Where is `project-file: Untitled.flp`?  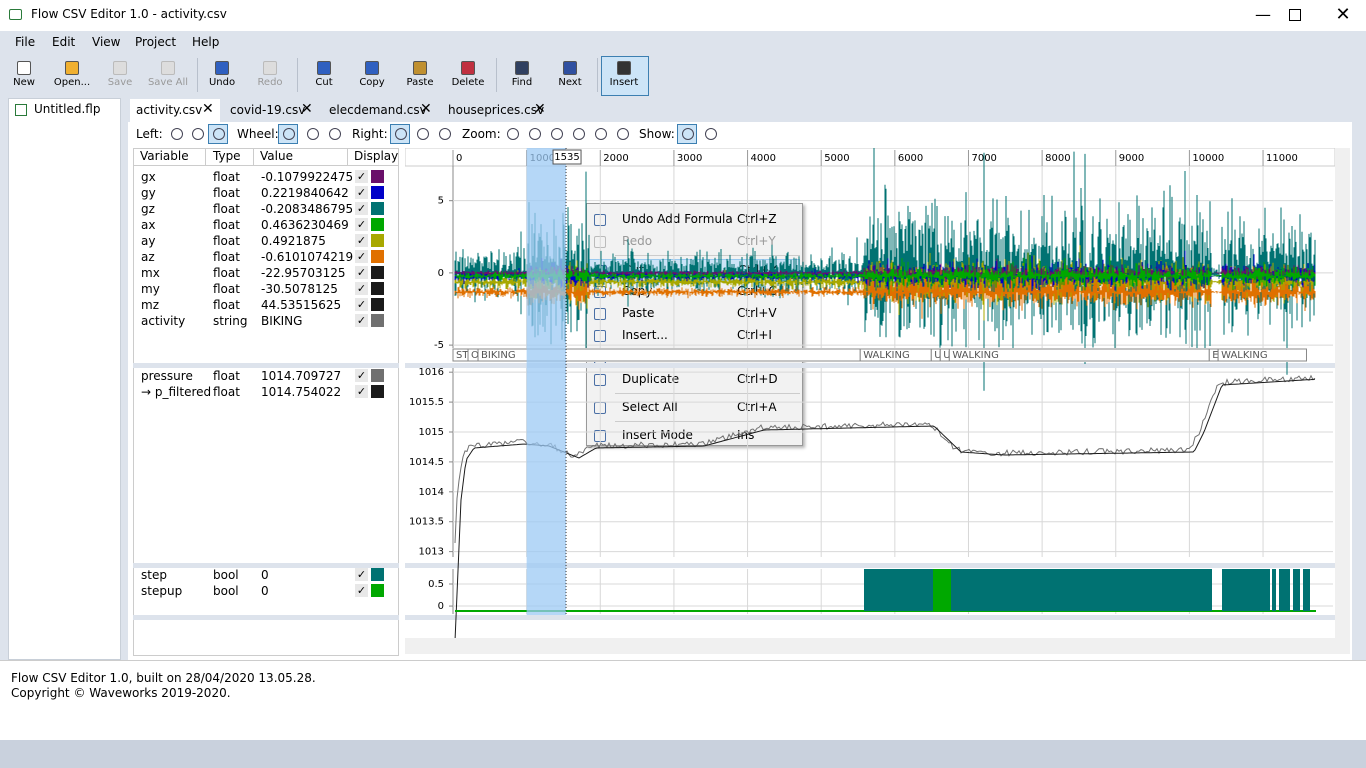 project-file: Untitled.flp is located at coordinates (67, 109).